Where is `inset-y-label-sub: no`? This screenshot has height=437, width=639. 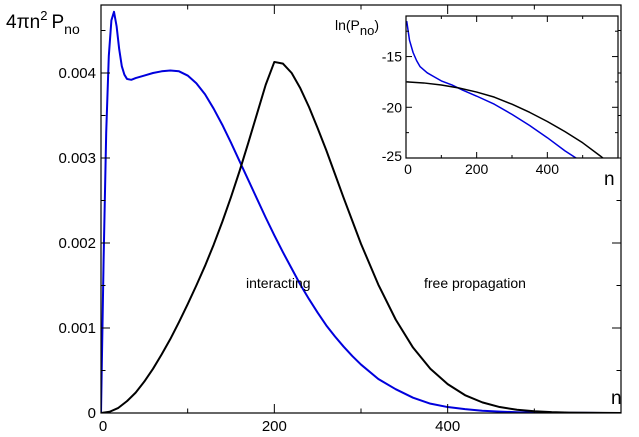
inset-y-label-sub: no is located at coordinates (367, 30).